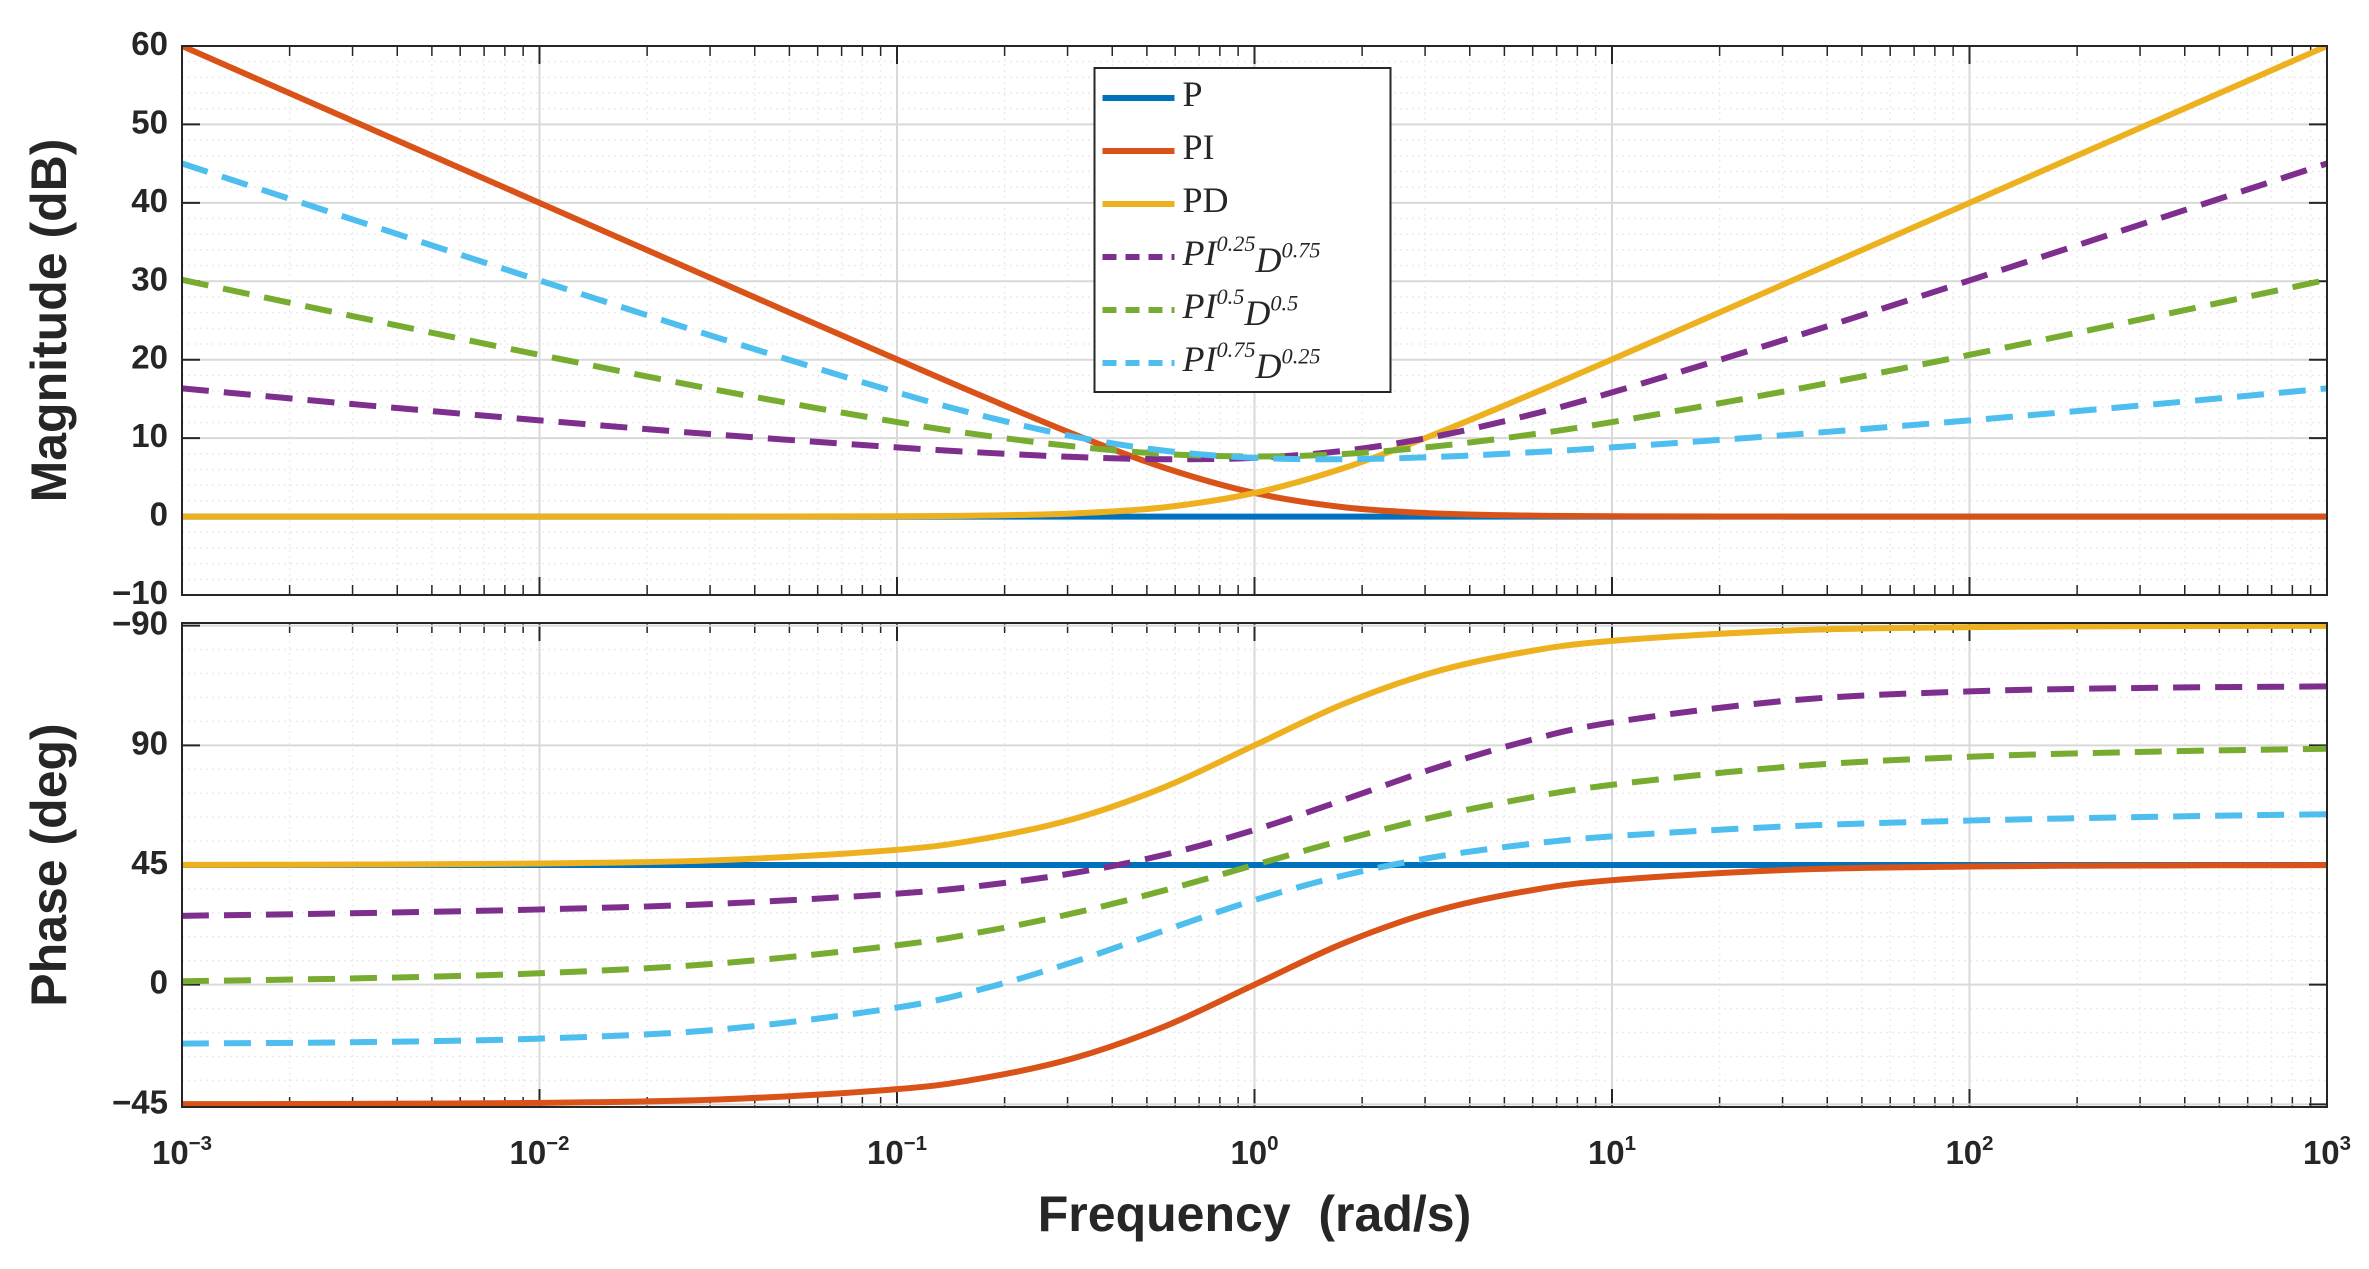  I want to click on y-axis-label: Magnitude (dB), so click(49, 321).